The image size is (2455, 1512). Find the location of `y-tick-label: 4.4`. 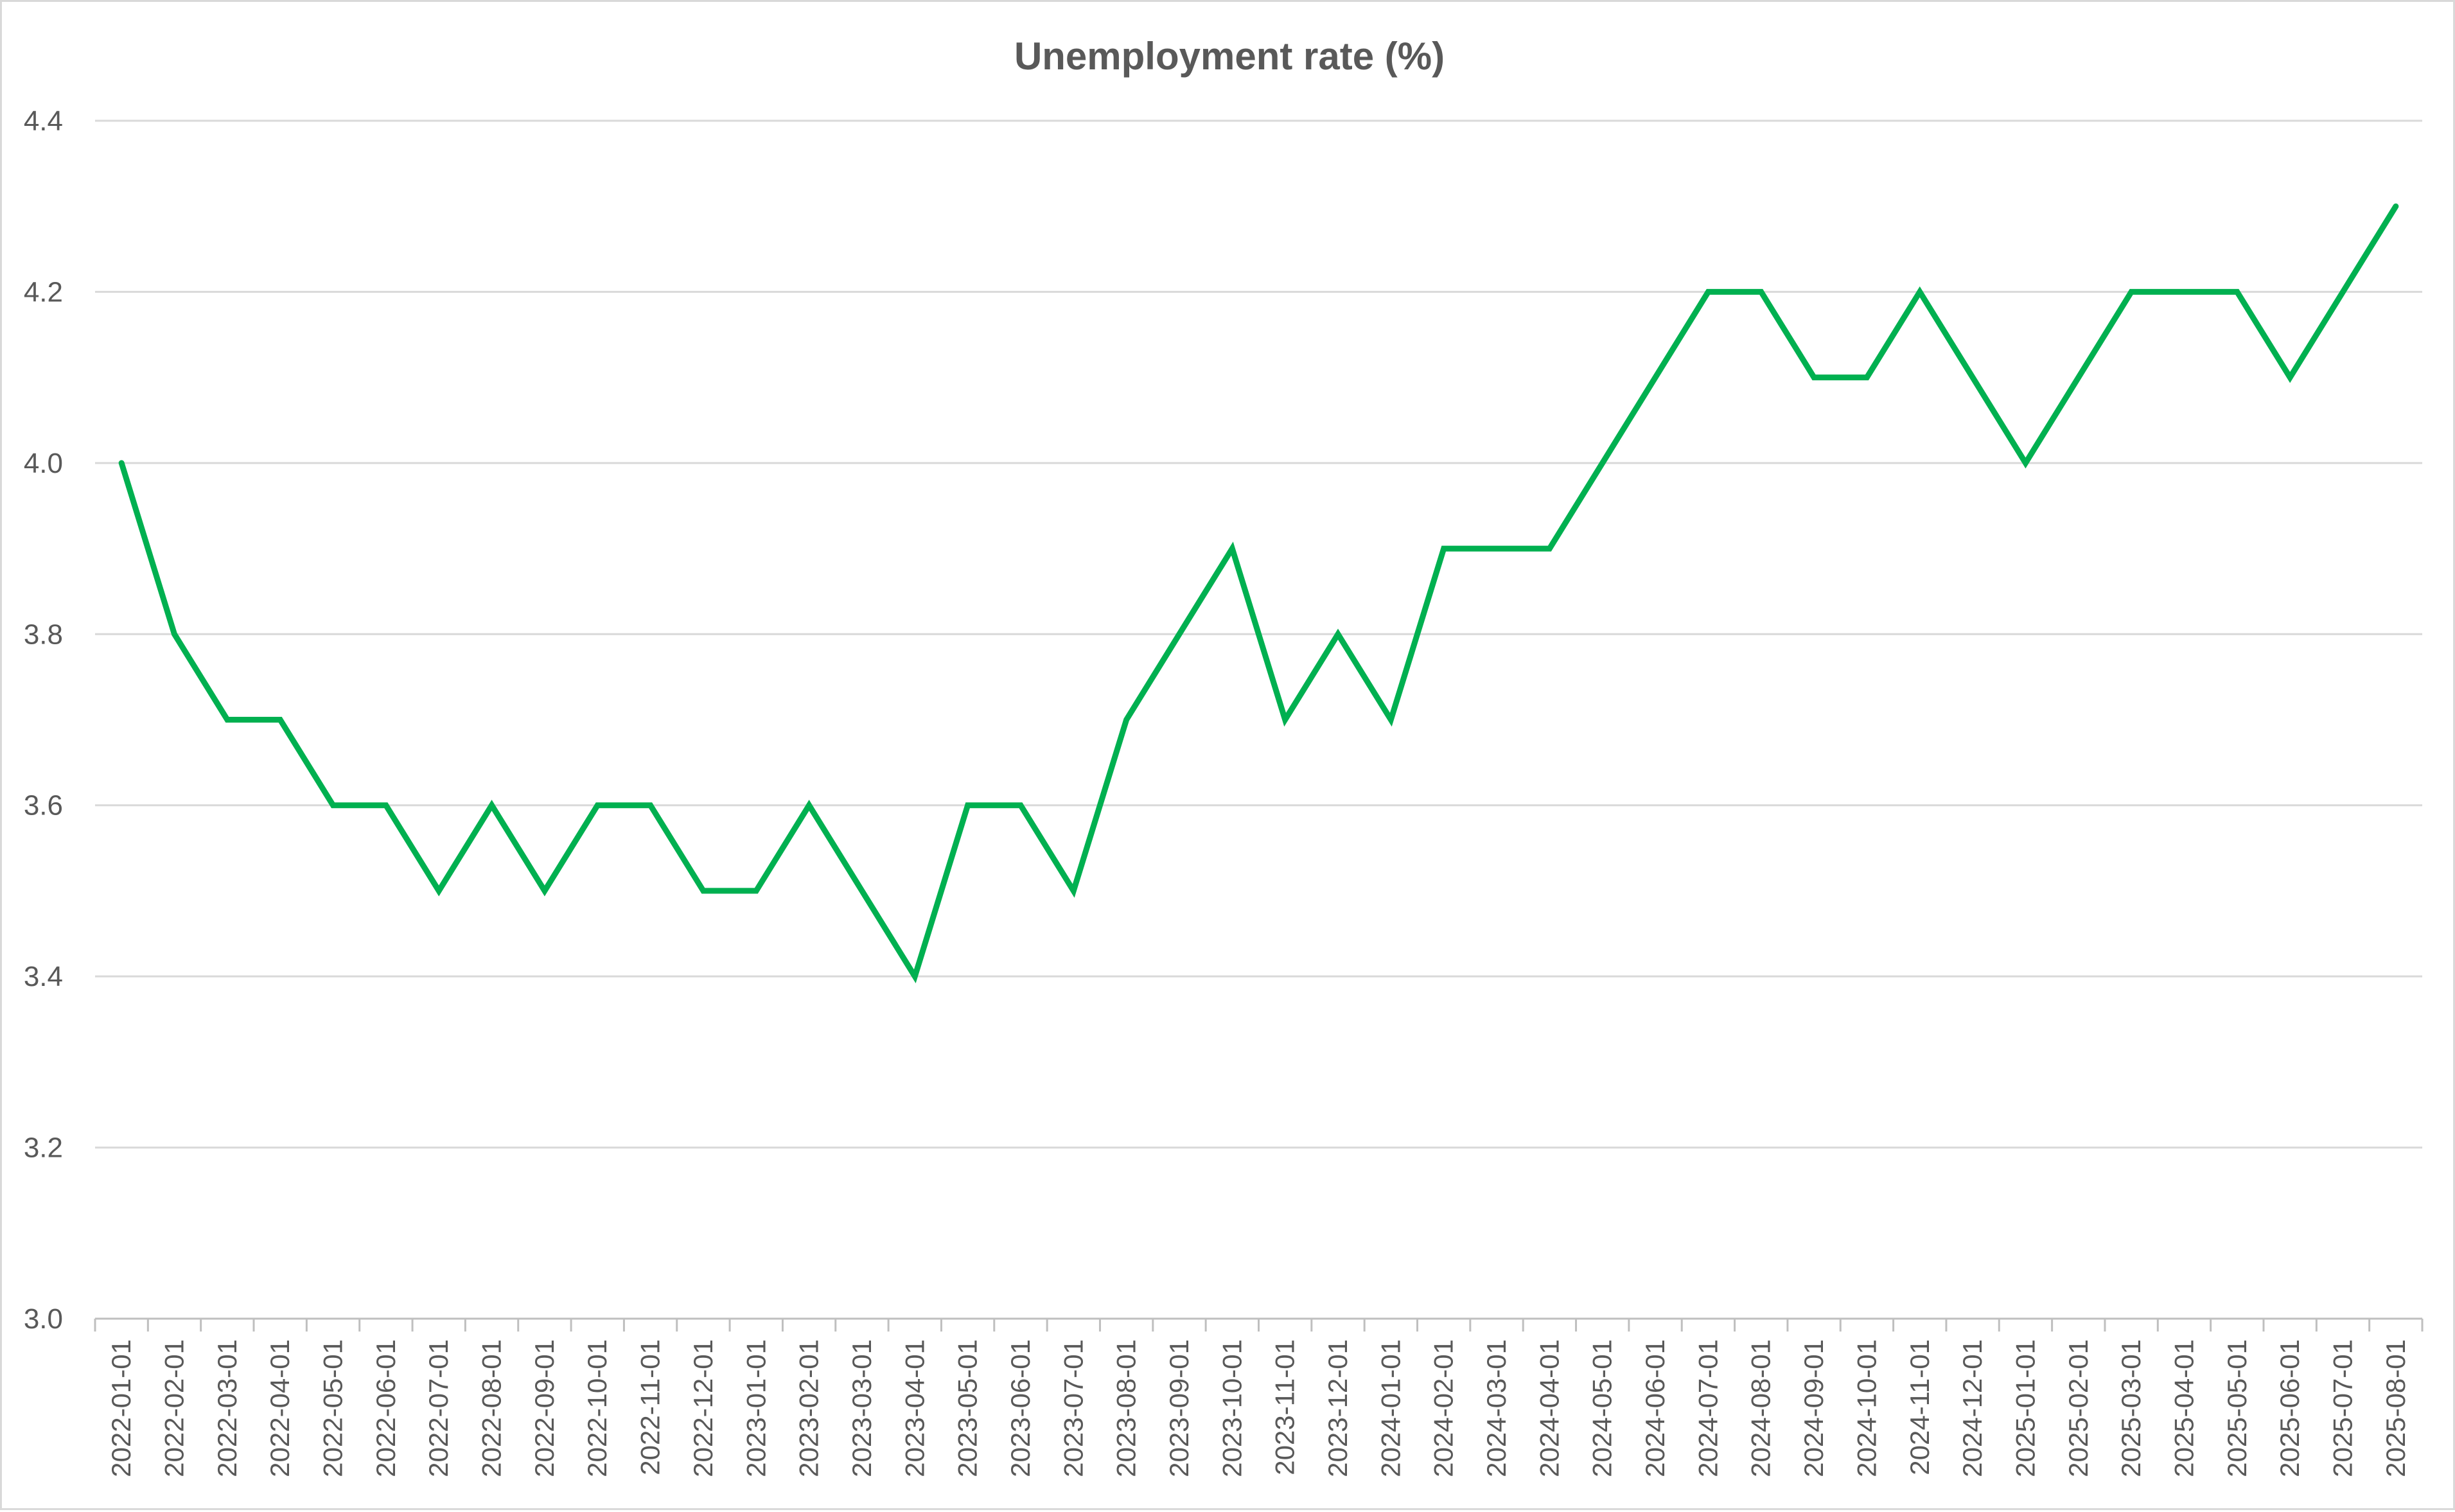

y-tick-label: 4.4 is located at coordinates (43, 121).